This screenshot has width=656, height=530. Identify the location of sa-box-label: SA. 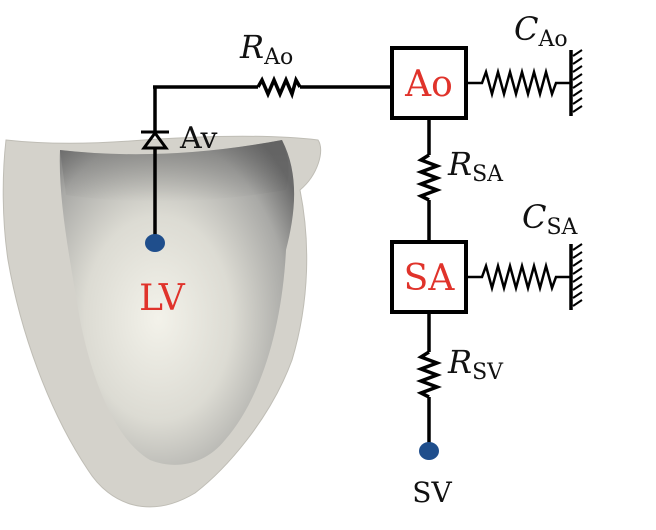
(430, 278).